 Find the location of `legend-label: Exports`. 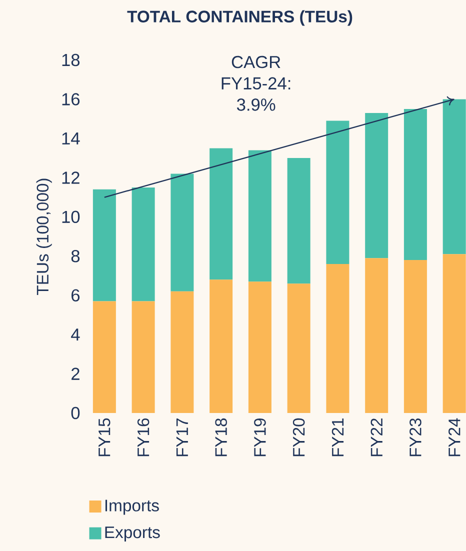

legend-label: Exports is located at coordinates (132, 534).